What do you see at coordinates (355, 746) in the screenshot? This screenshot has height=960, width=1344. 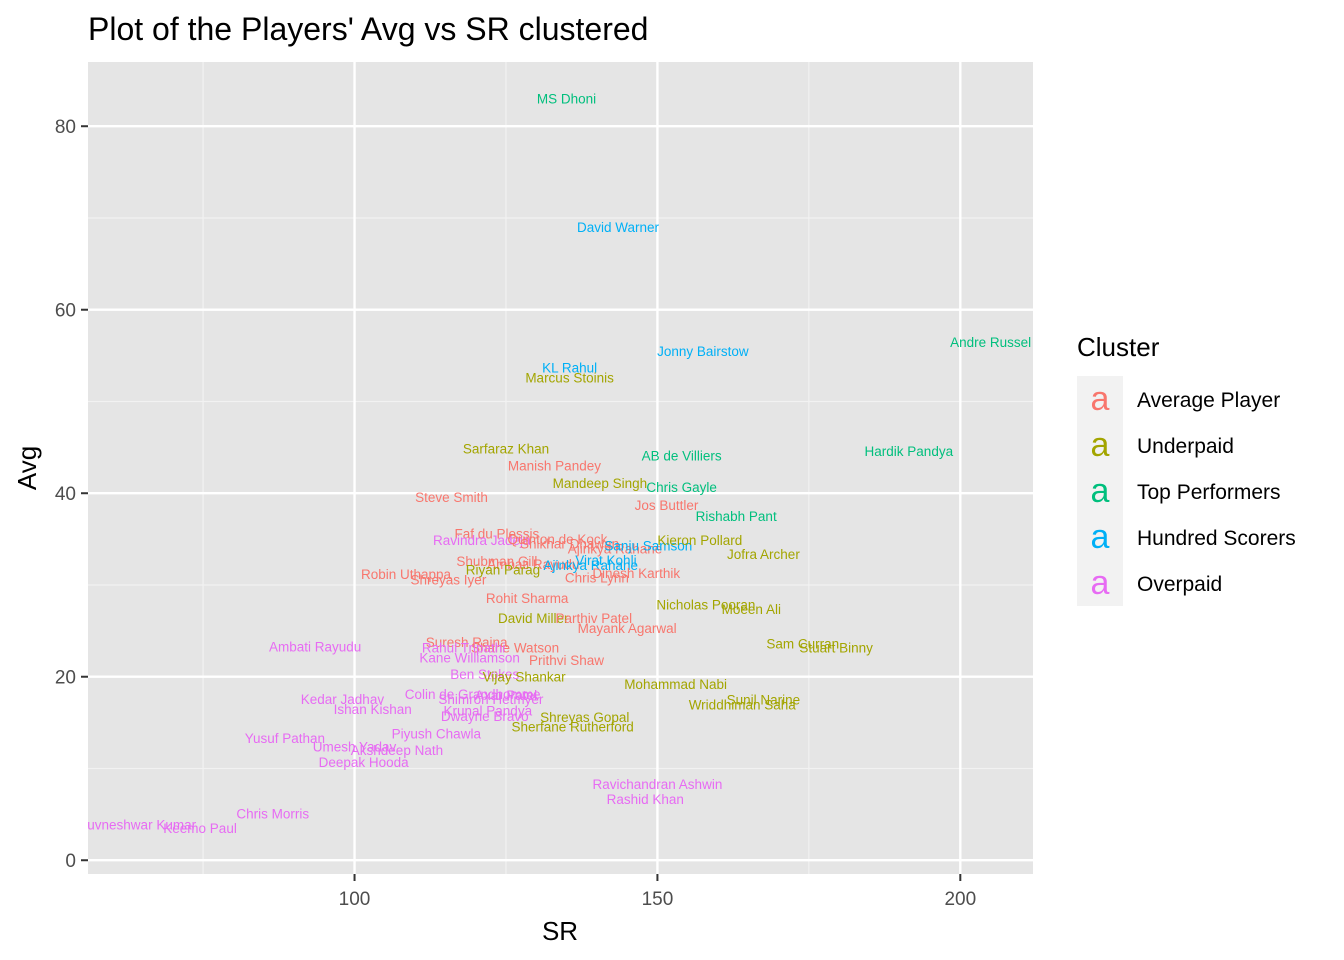 I see `point-label: Umesh Yadav` at bounding box center [355, 746].